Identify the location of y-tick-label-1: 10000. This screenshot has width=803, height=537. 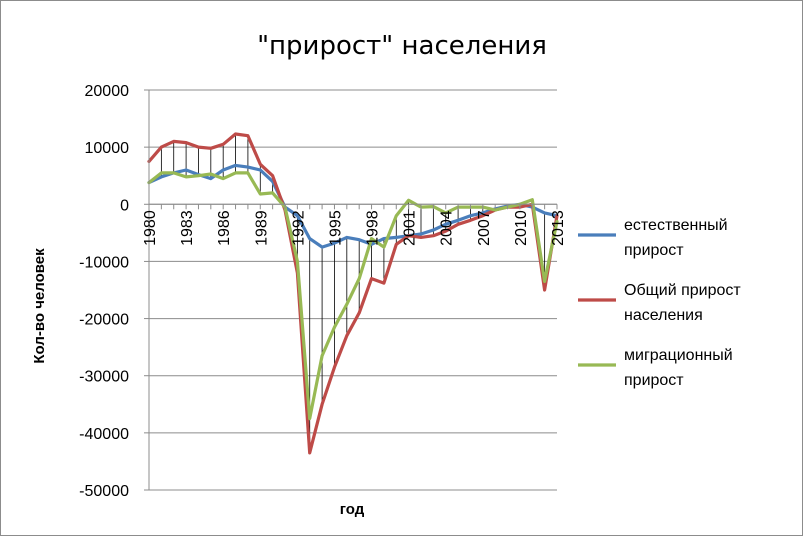
(107, 148).